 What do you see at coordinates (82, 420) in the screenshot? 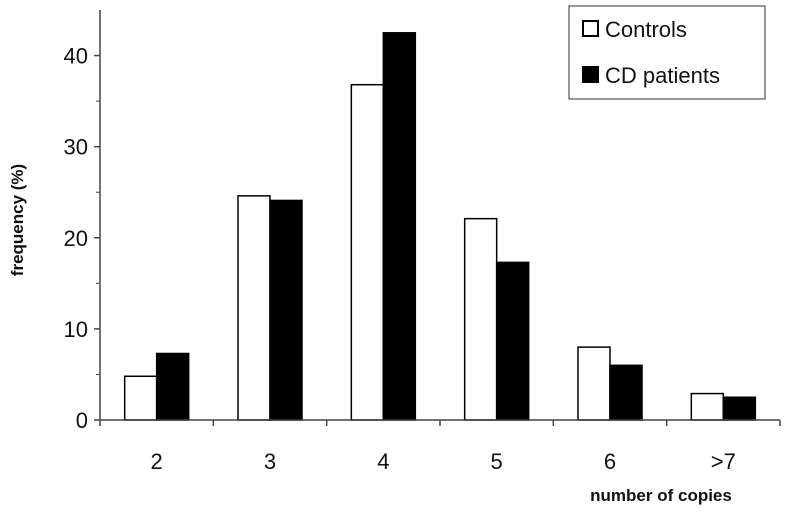
I see `y-tick-label: 0` at bounding box center [82, 420].